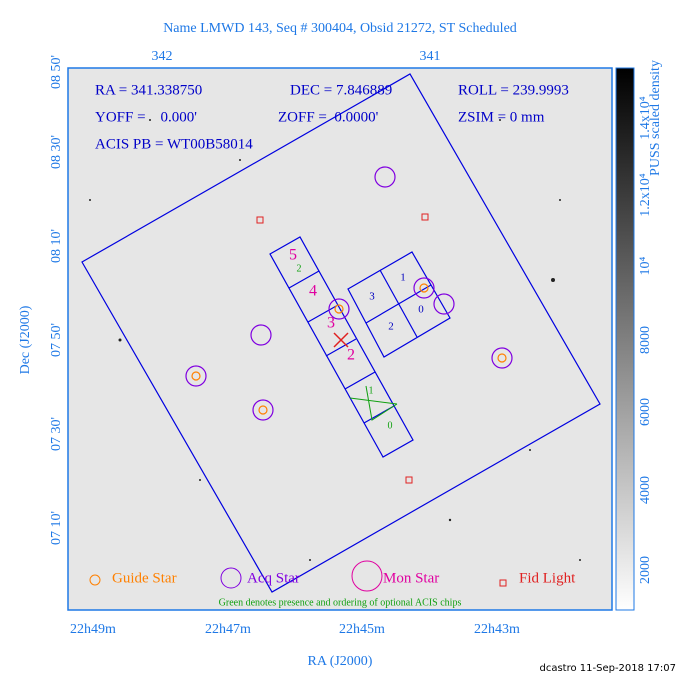 This screenshot has height=680, width=680. I want to click on cb-tick: 1.2x10⁴, so click(645, 195).